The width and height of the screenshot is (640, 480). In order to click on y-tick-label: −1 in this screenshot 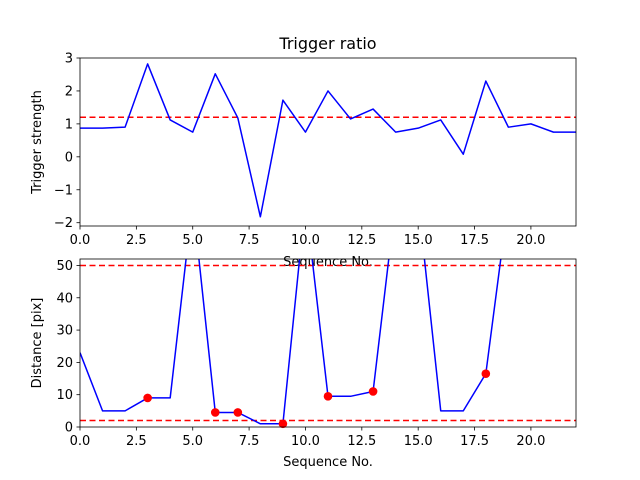, I will do `click(63, 190)`.